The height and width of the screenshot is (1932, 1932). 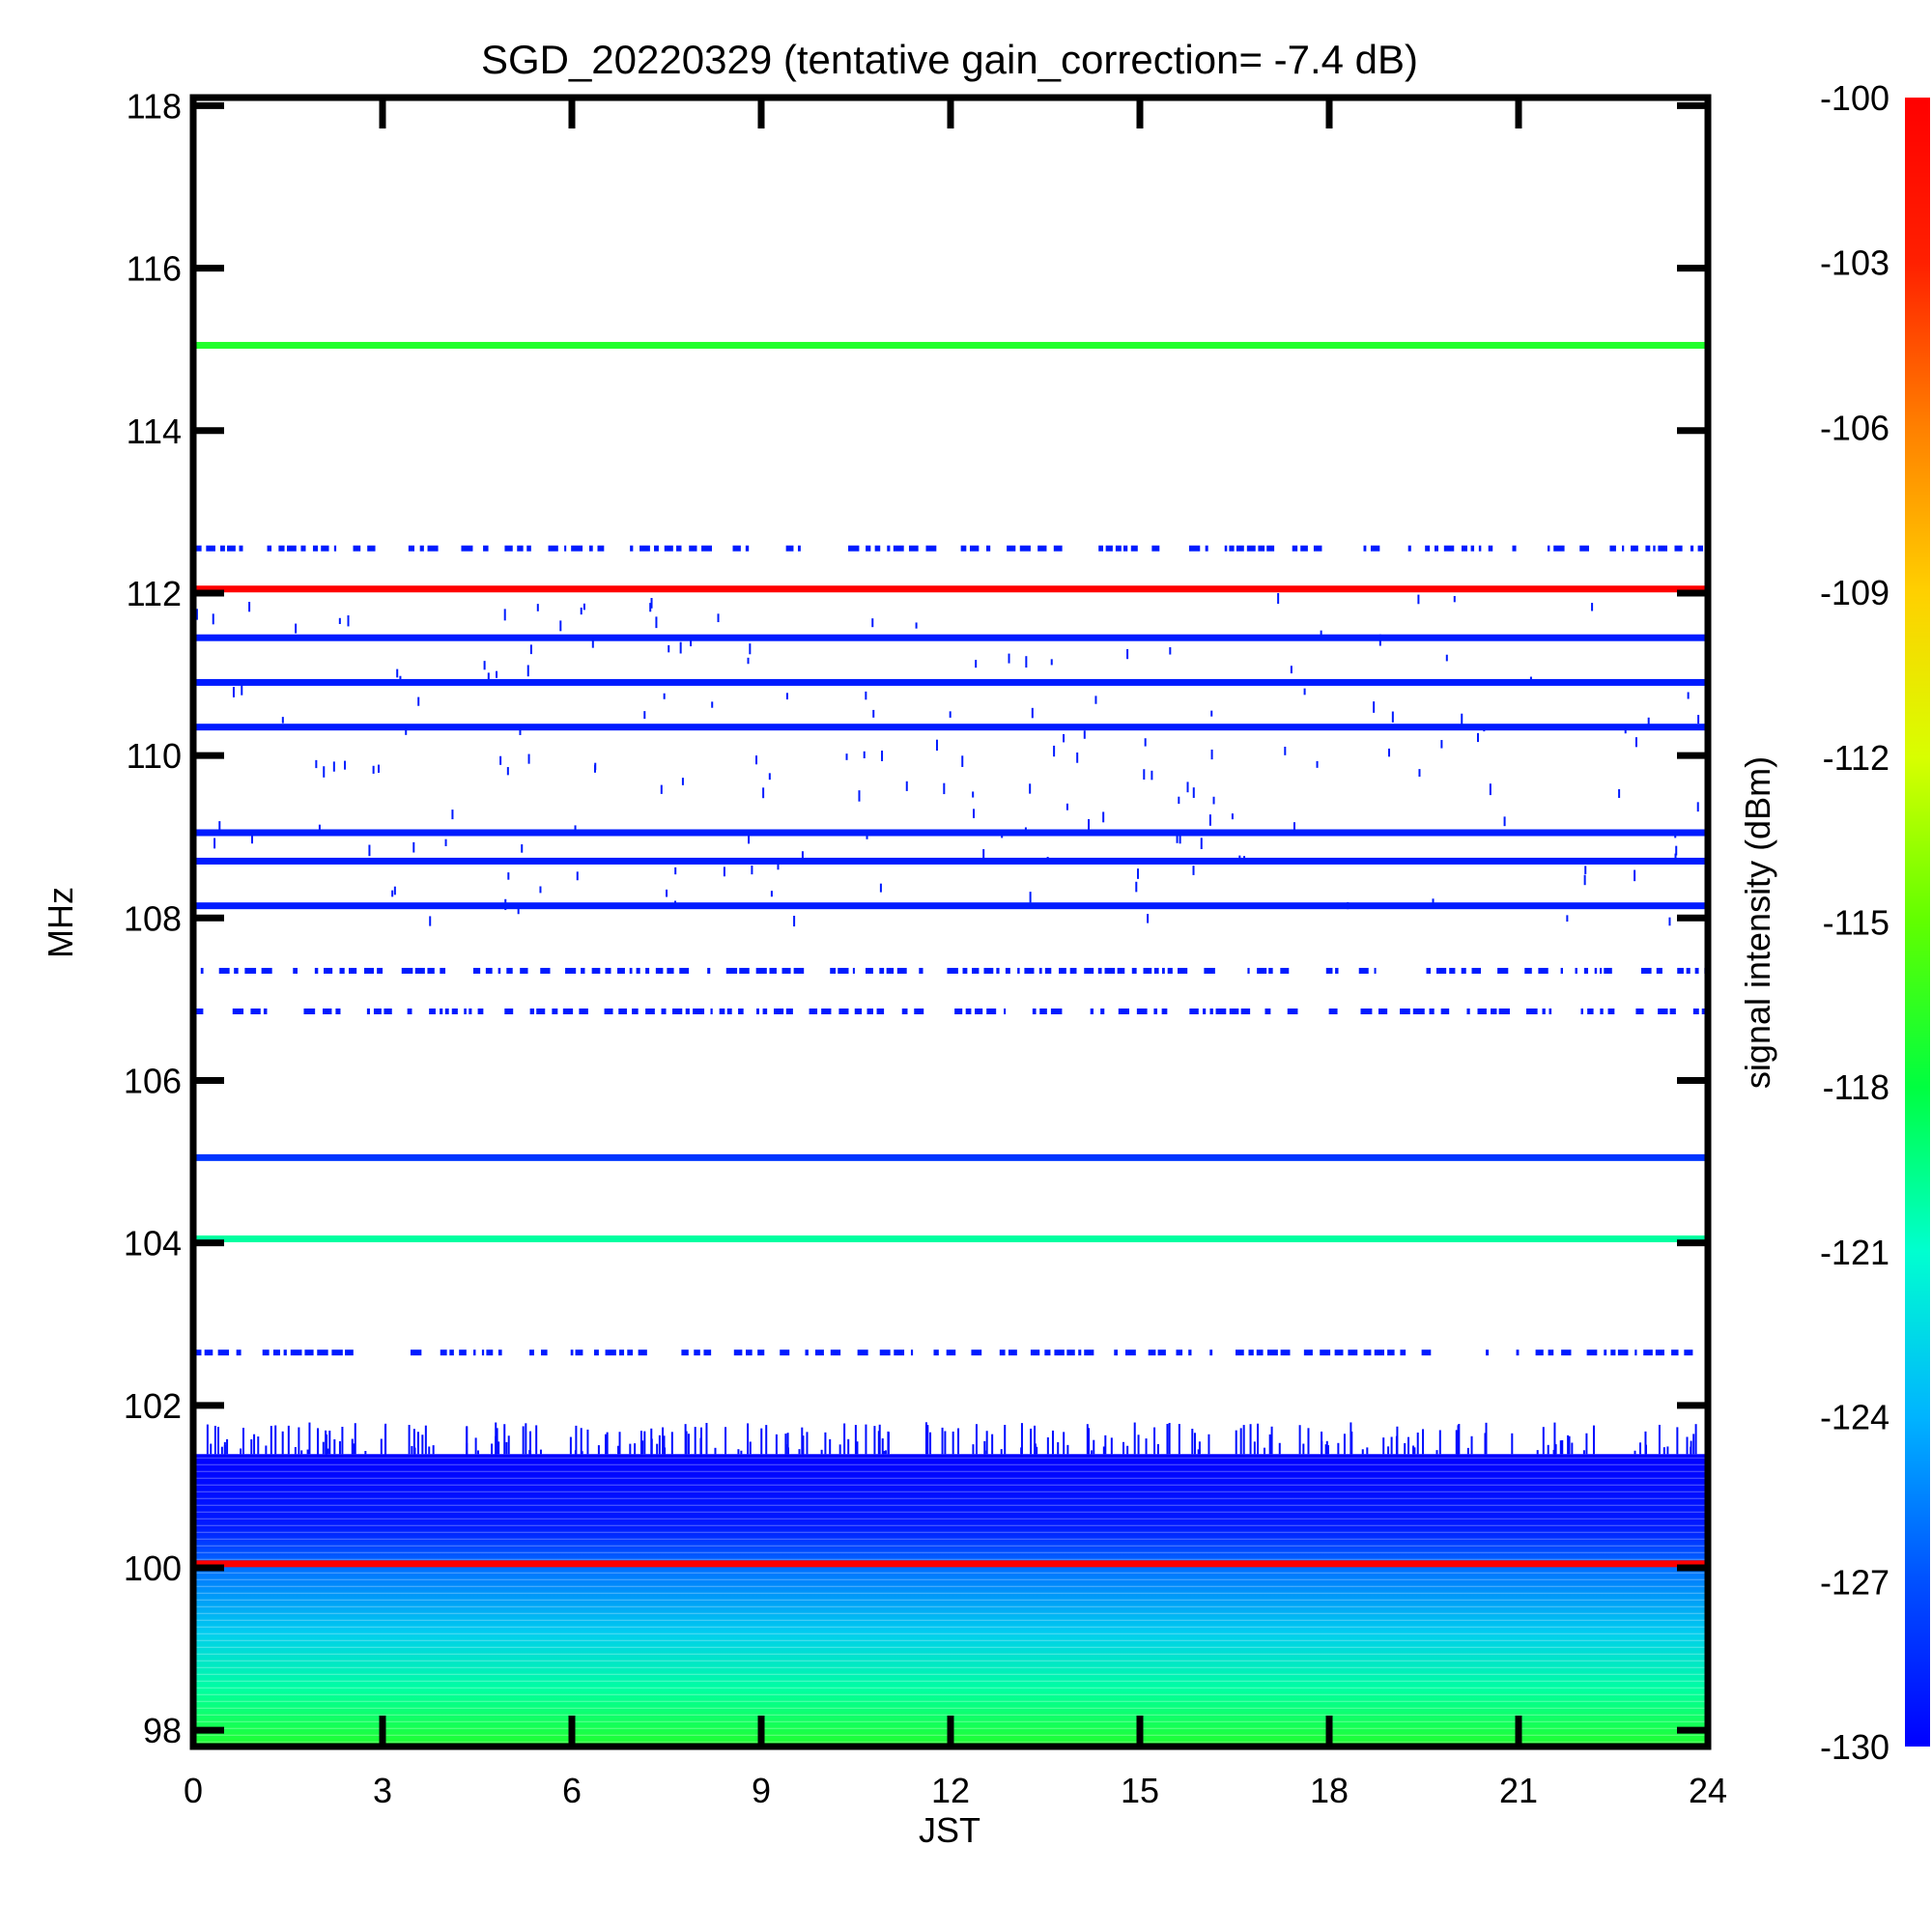 I want to click on y-tick-label: 114, so click(x=154, y=431).